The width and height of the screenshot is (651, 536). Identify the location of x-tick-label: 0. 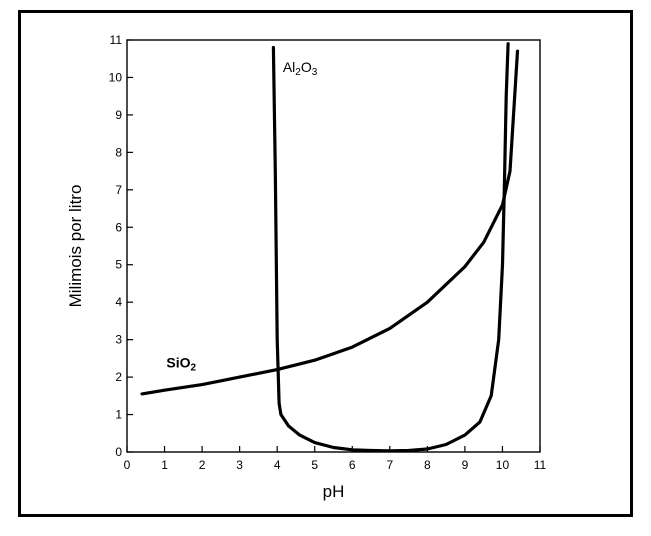
(127, 465).